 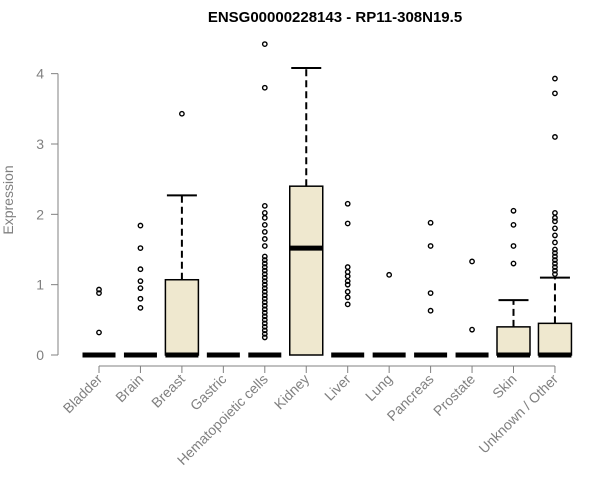 I want to click on chart-title: ENSG00000228143 - RP11-308N19.5, so click(x=335, y=17).